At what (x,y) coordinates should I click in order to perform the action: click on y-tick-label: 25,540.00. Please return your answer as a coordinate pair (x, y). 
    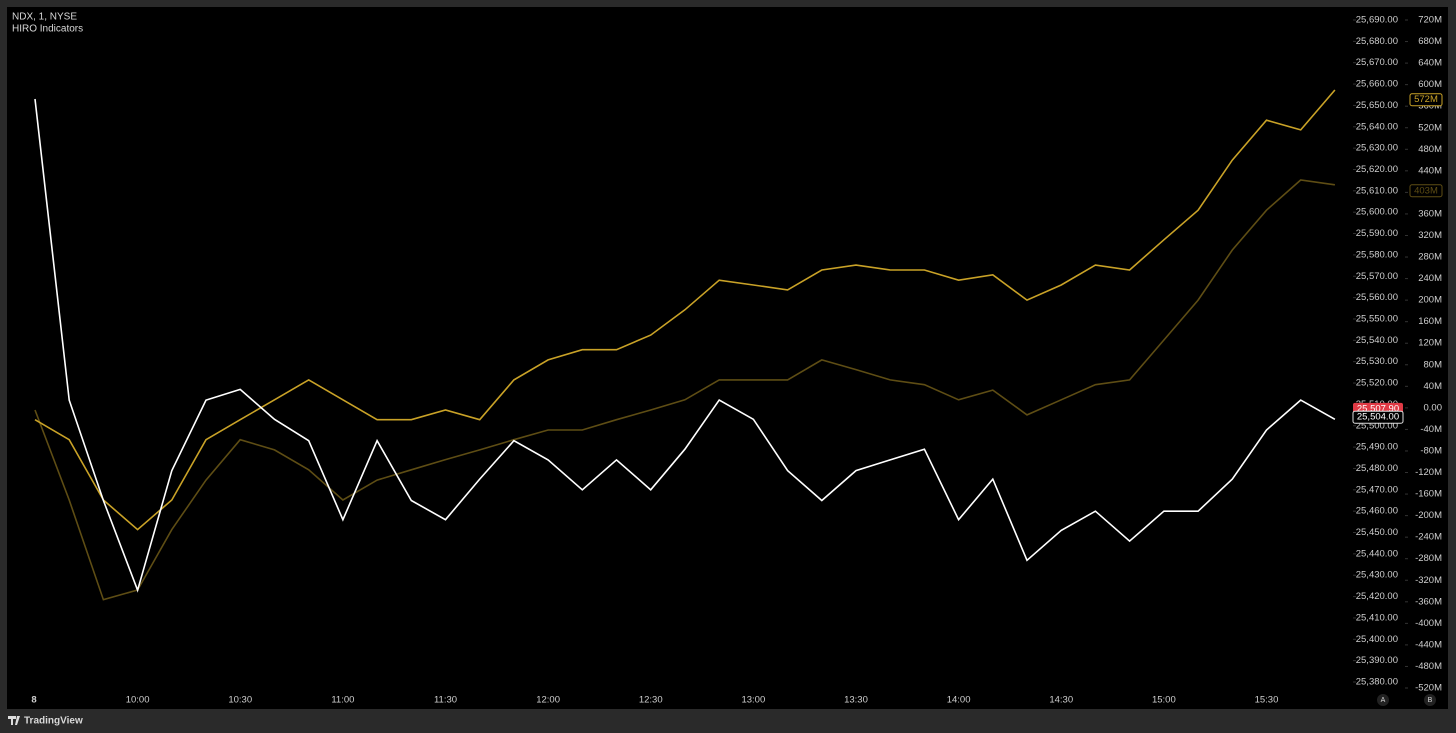
    Looking at the image, I should click on (1377, 340).